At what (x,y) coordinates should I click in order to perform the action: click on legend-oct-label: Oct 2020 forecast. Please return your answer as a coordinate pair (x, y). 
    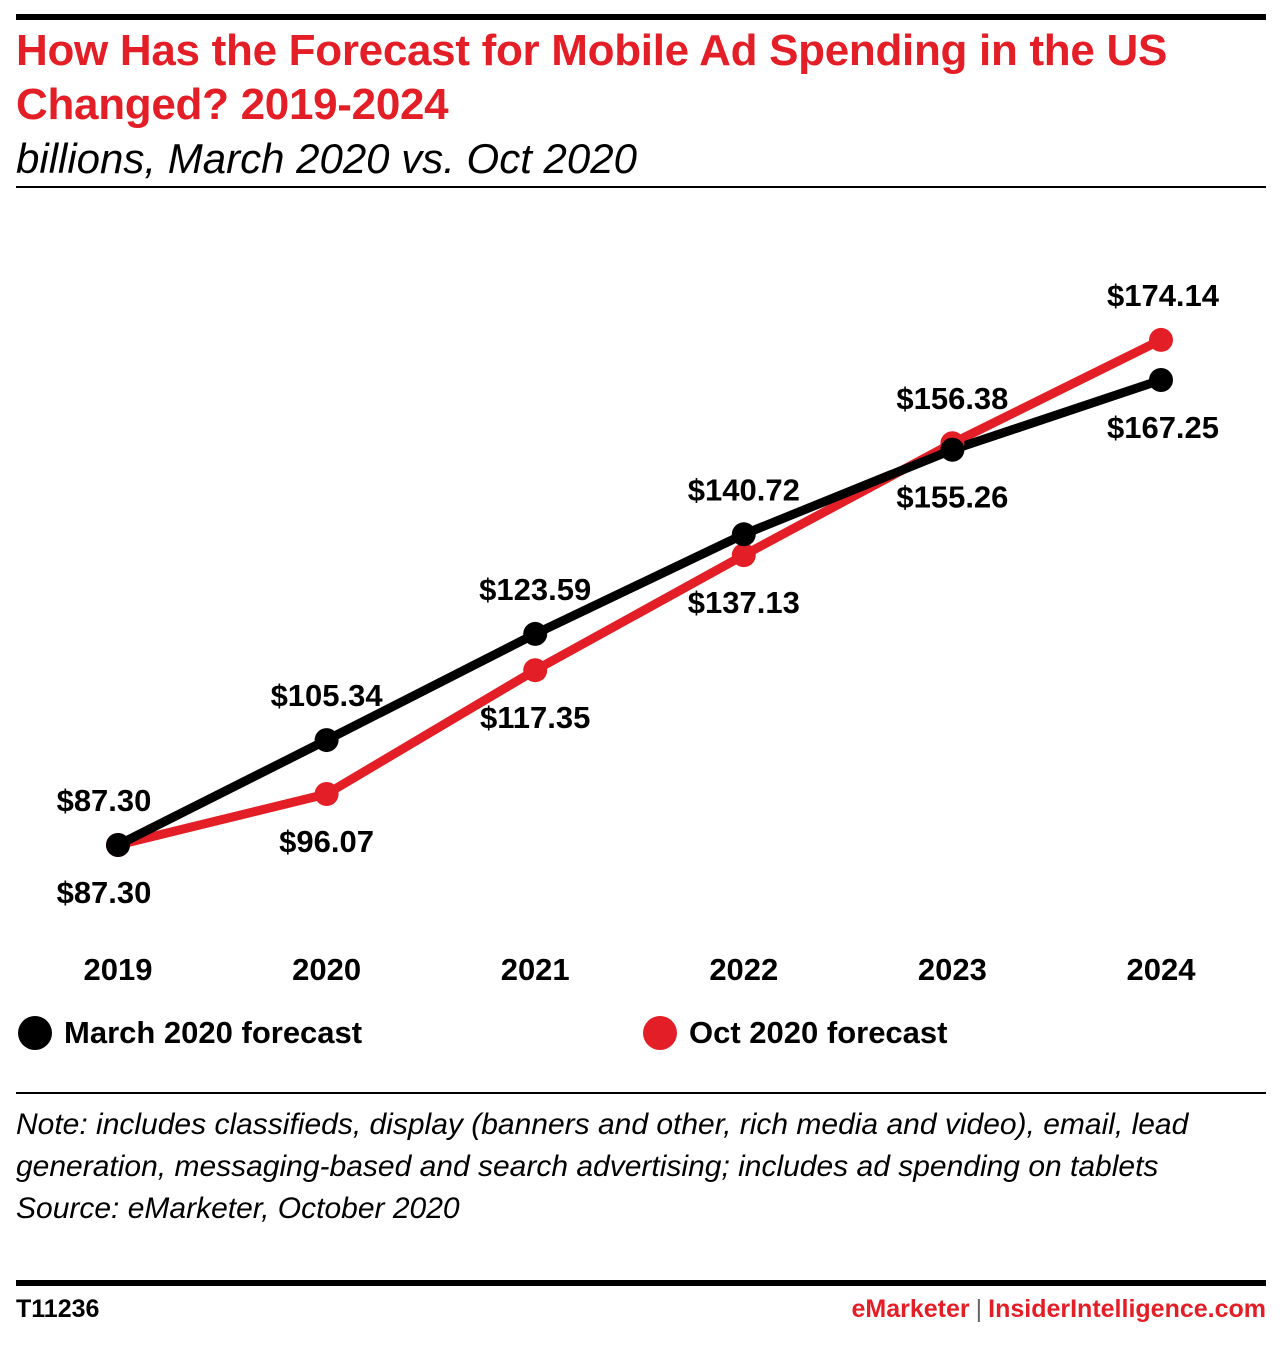
    Looking at the image, I should click on (818, 1032).